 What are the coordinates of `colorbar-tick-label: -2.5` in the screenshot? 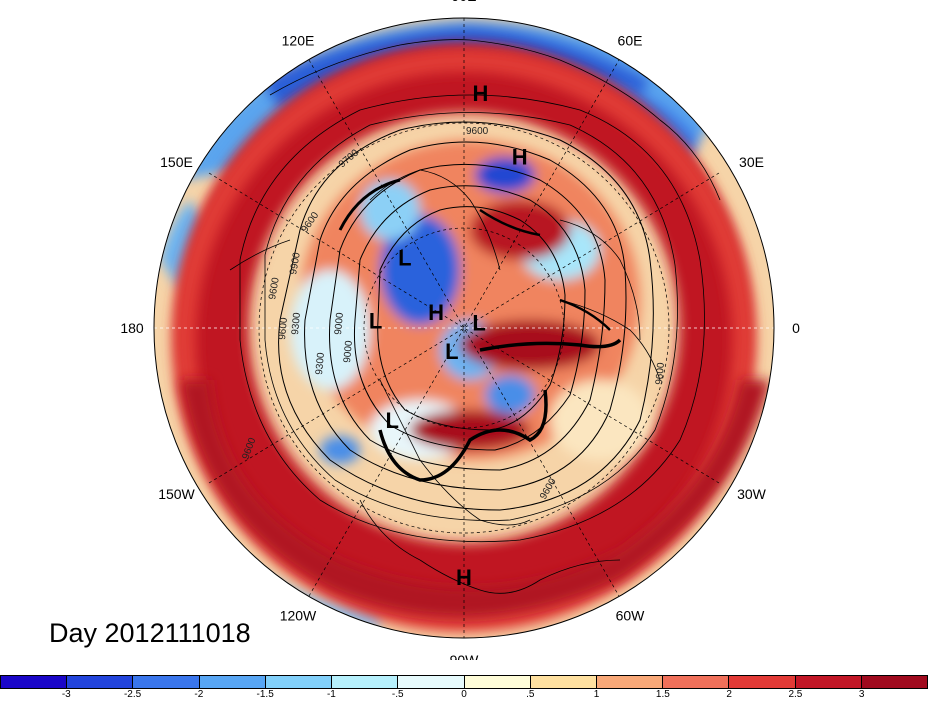 It's located at (132, 694).